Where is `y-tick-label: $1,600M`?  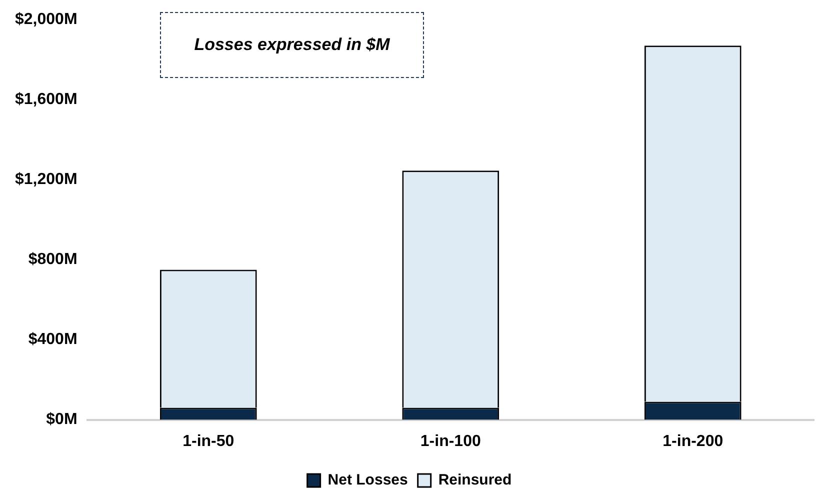 y-tick-label: $1,600M is located at coordinates (46, 99).